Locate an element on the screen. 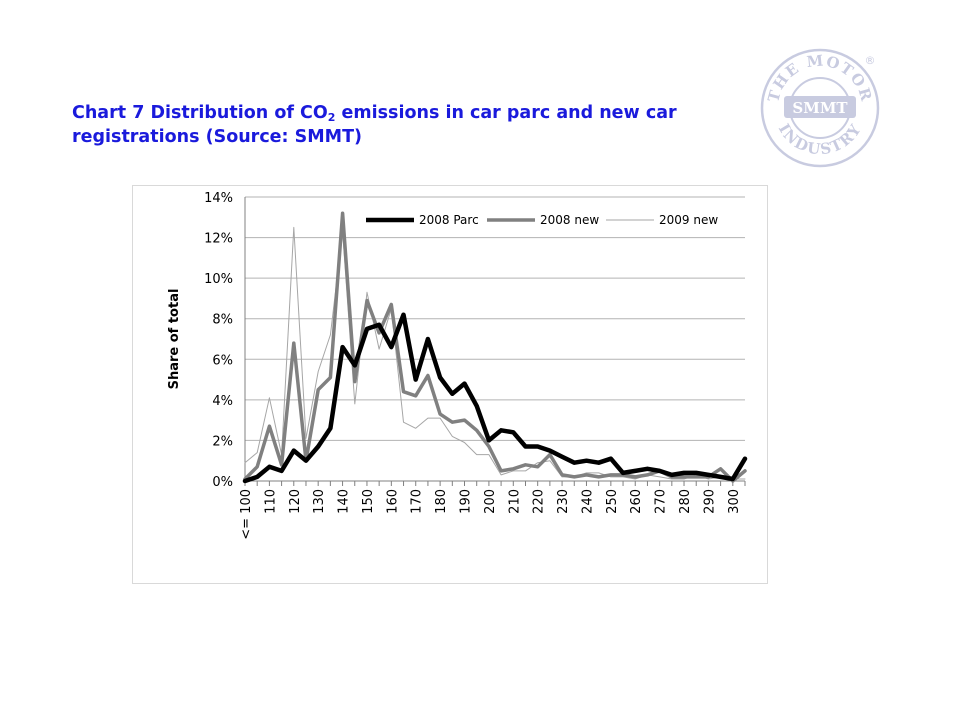  x-tick-label: 250 is located at coordinates (612, 501).